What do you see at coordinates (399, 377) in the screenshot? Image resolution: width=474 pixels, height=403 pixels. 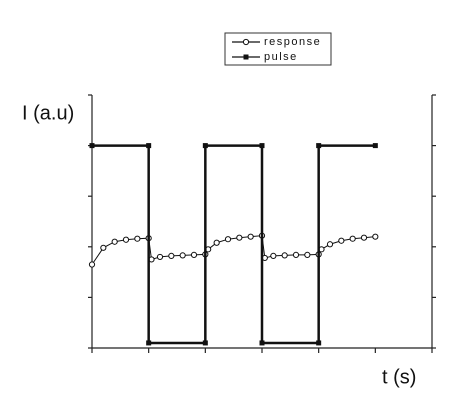 I see `x-axis-label: t (s)` at bounding box center [399, 377].